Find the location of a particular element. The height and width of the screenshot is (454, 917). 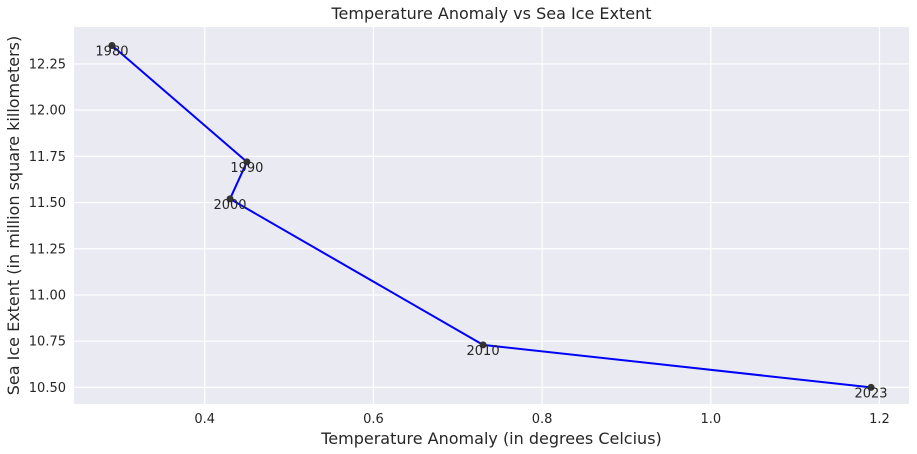

y-tick-label: 12.25 is located at coordinates (47, 64).